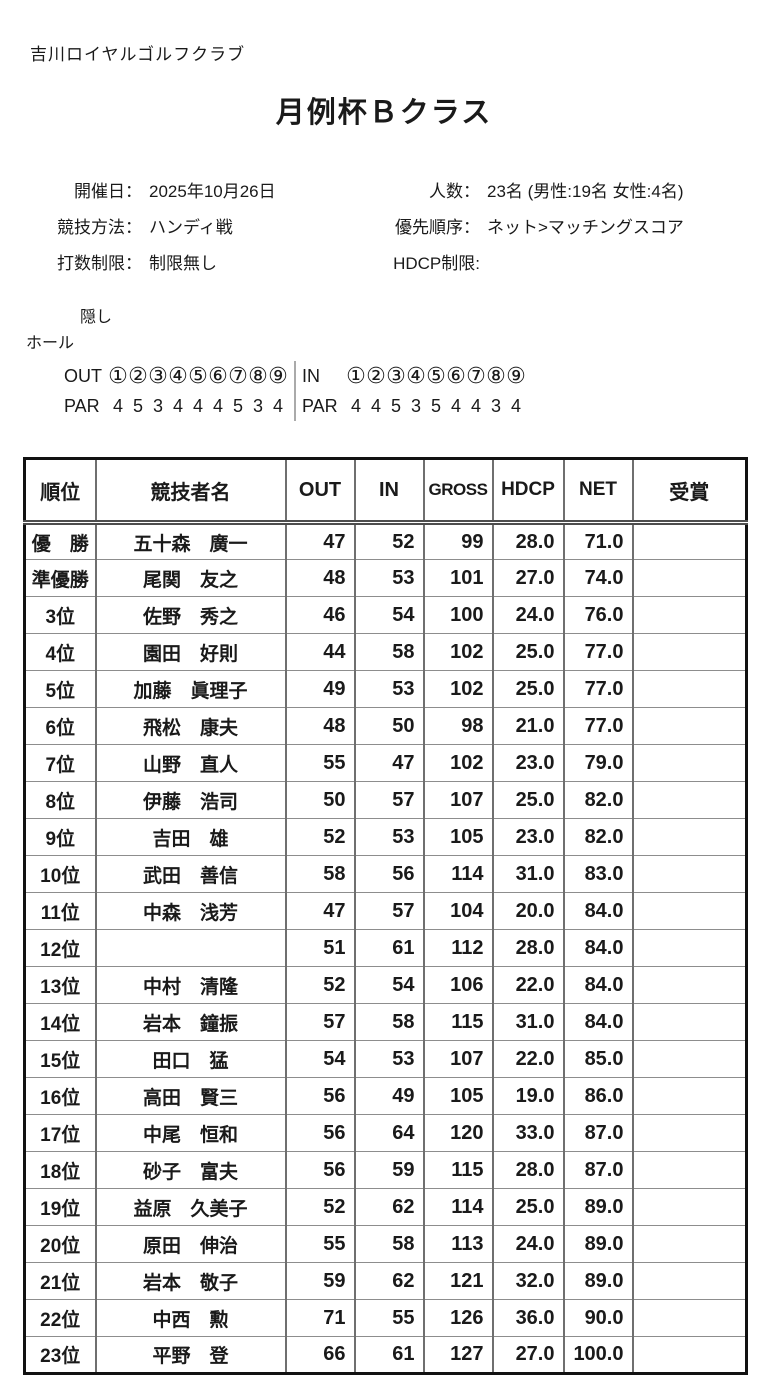 This screenshot has width=768, height=1390. I want to click on rank-cell: 4位, so click(60, 652).